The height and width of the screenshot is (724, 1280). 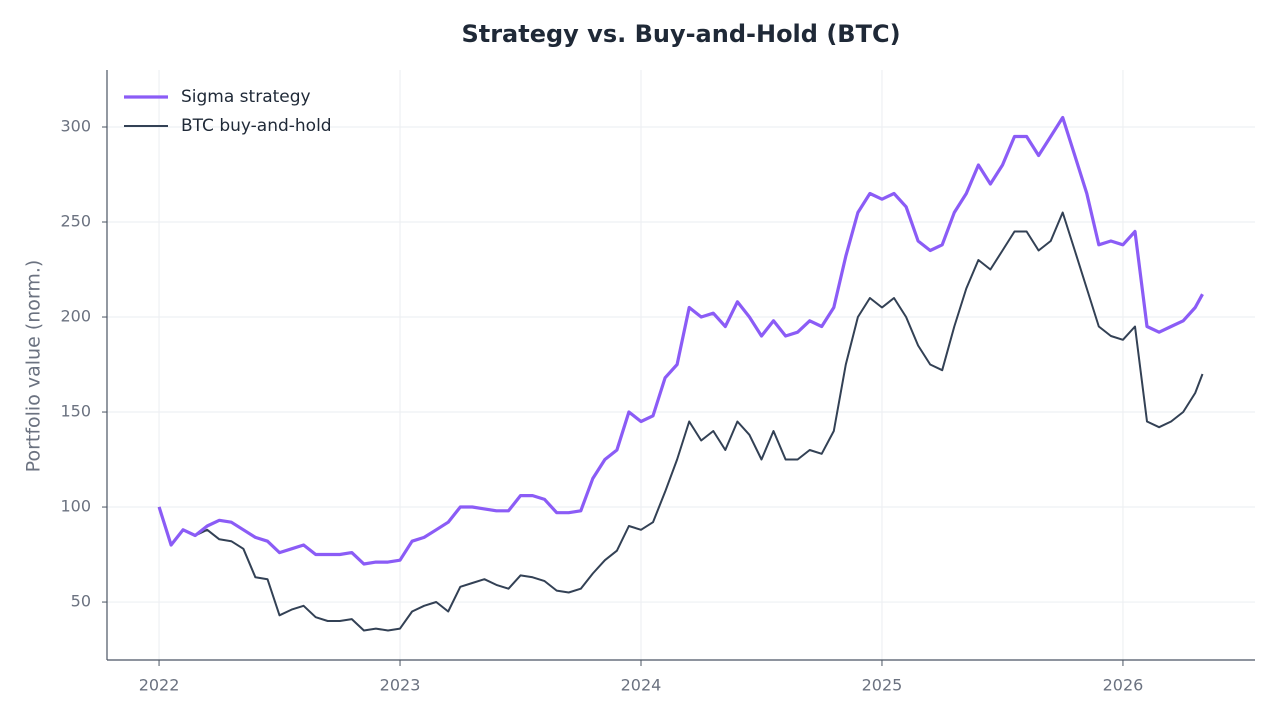 I want to click on y-tick-label: 200, so click(x=75, y=316).